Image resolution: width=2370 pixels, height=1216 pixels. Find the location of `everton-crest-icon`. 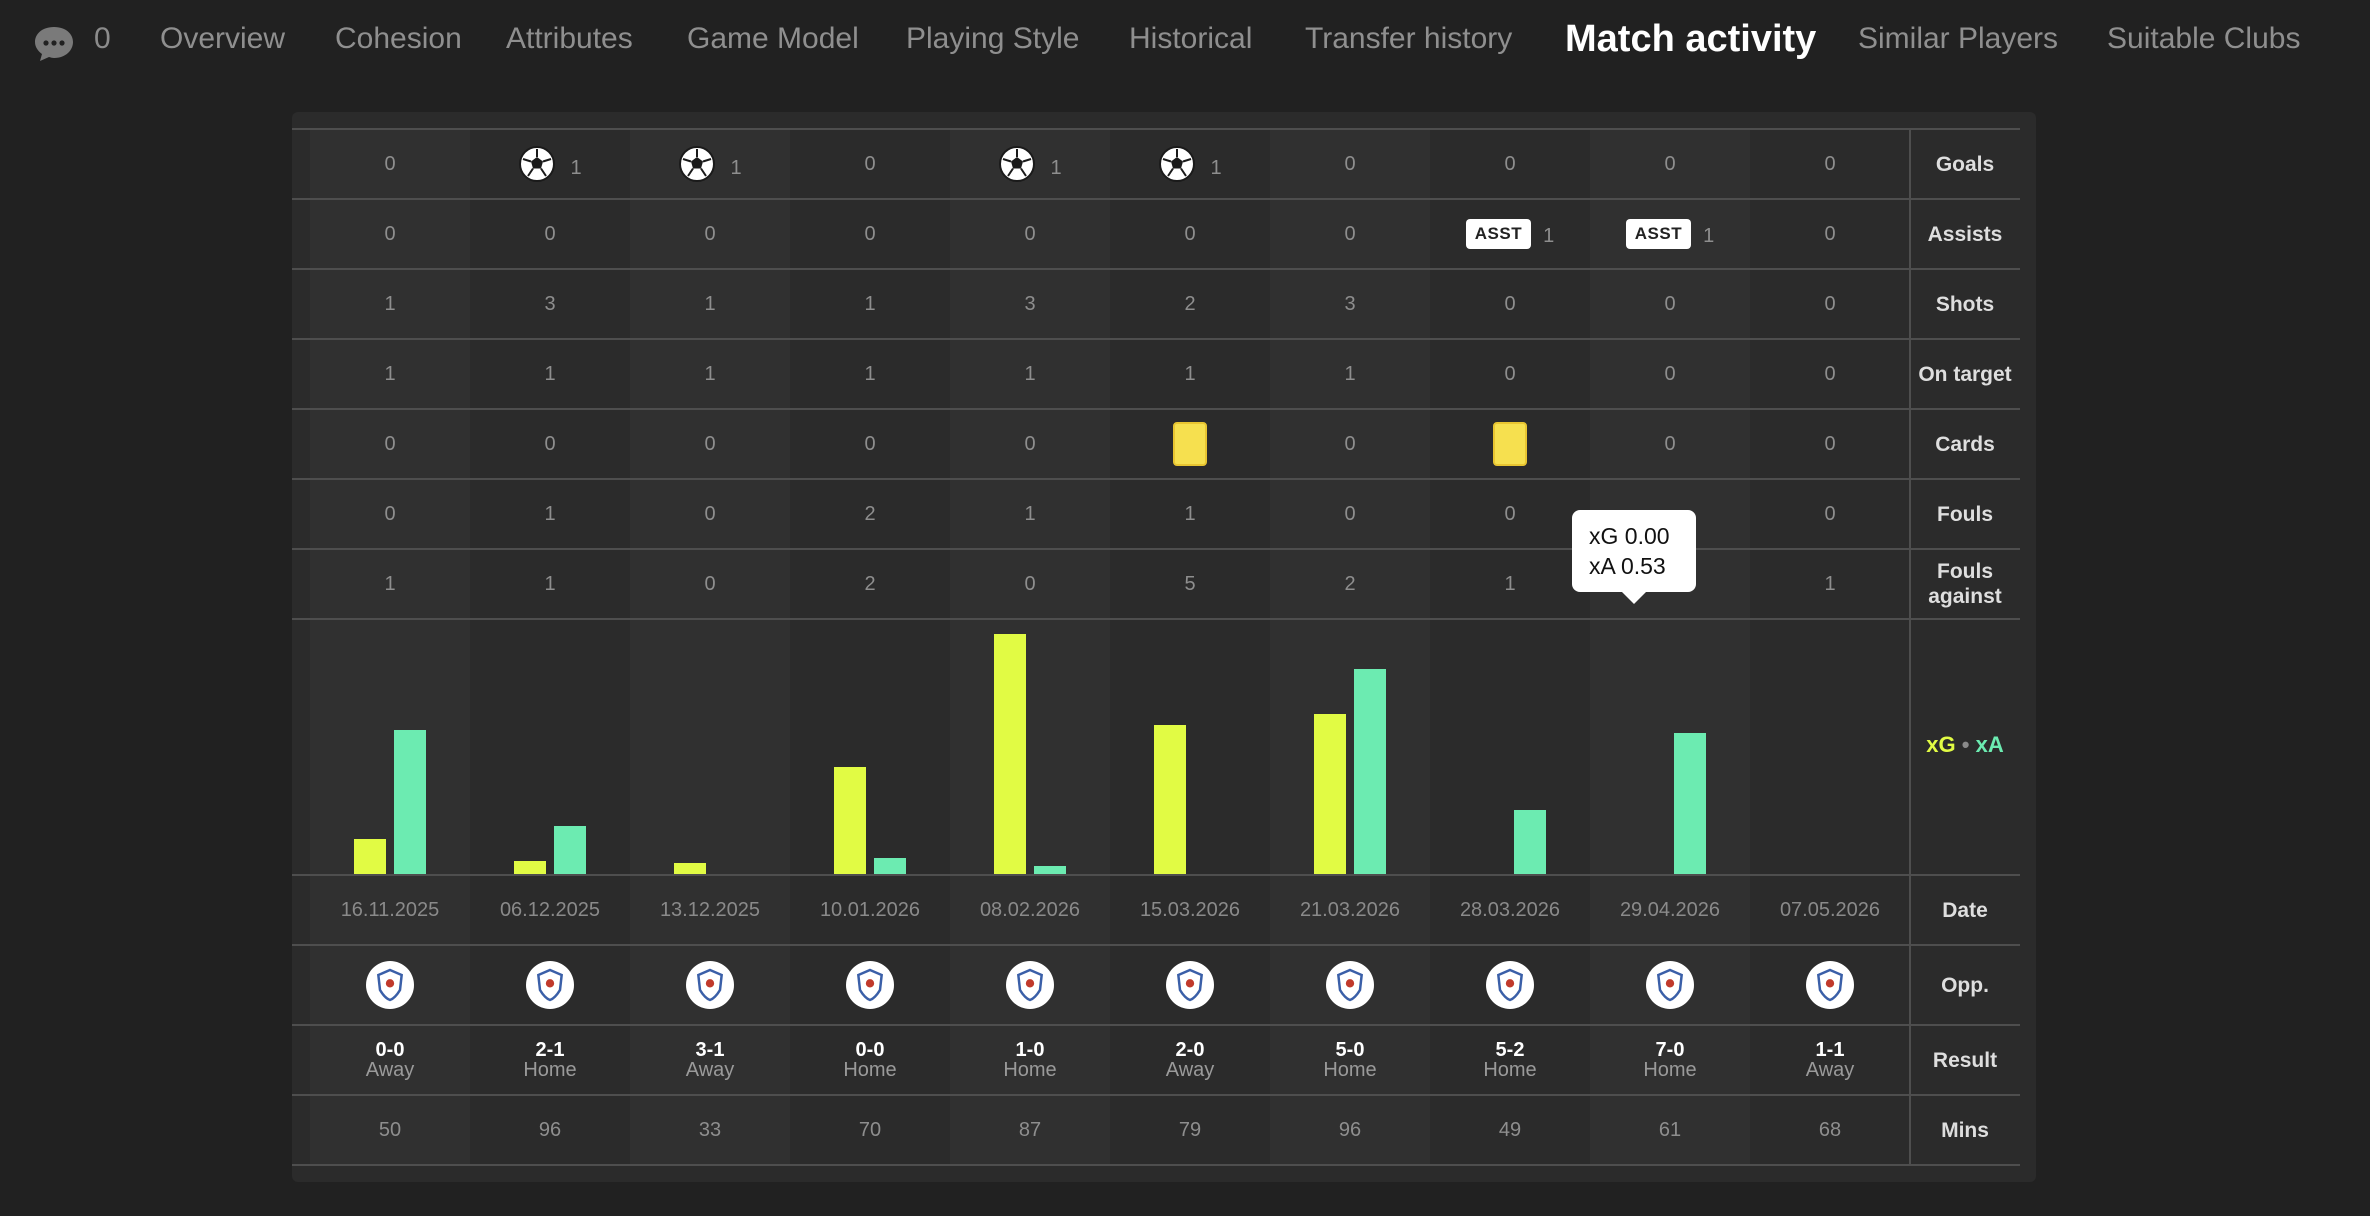

everton-crest-icon is located at coordinates (710, 985).